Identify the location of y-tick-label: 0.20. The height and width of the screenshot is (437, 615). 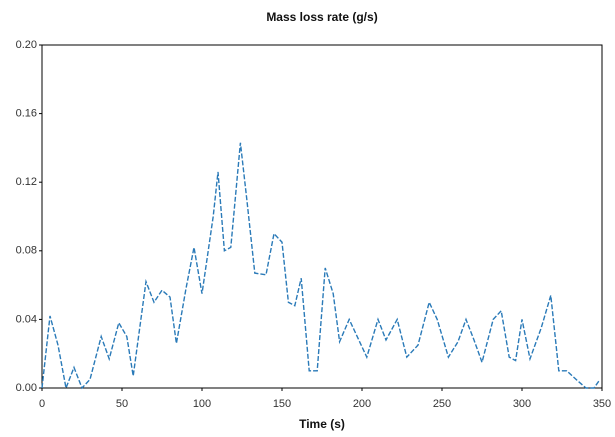
(26, 45).